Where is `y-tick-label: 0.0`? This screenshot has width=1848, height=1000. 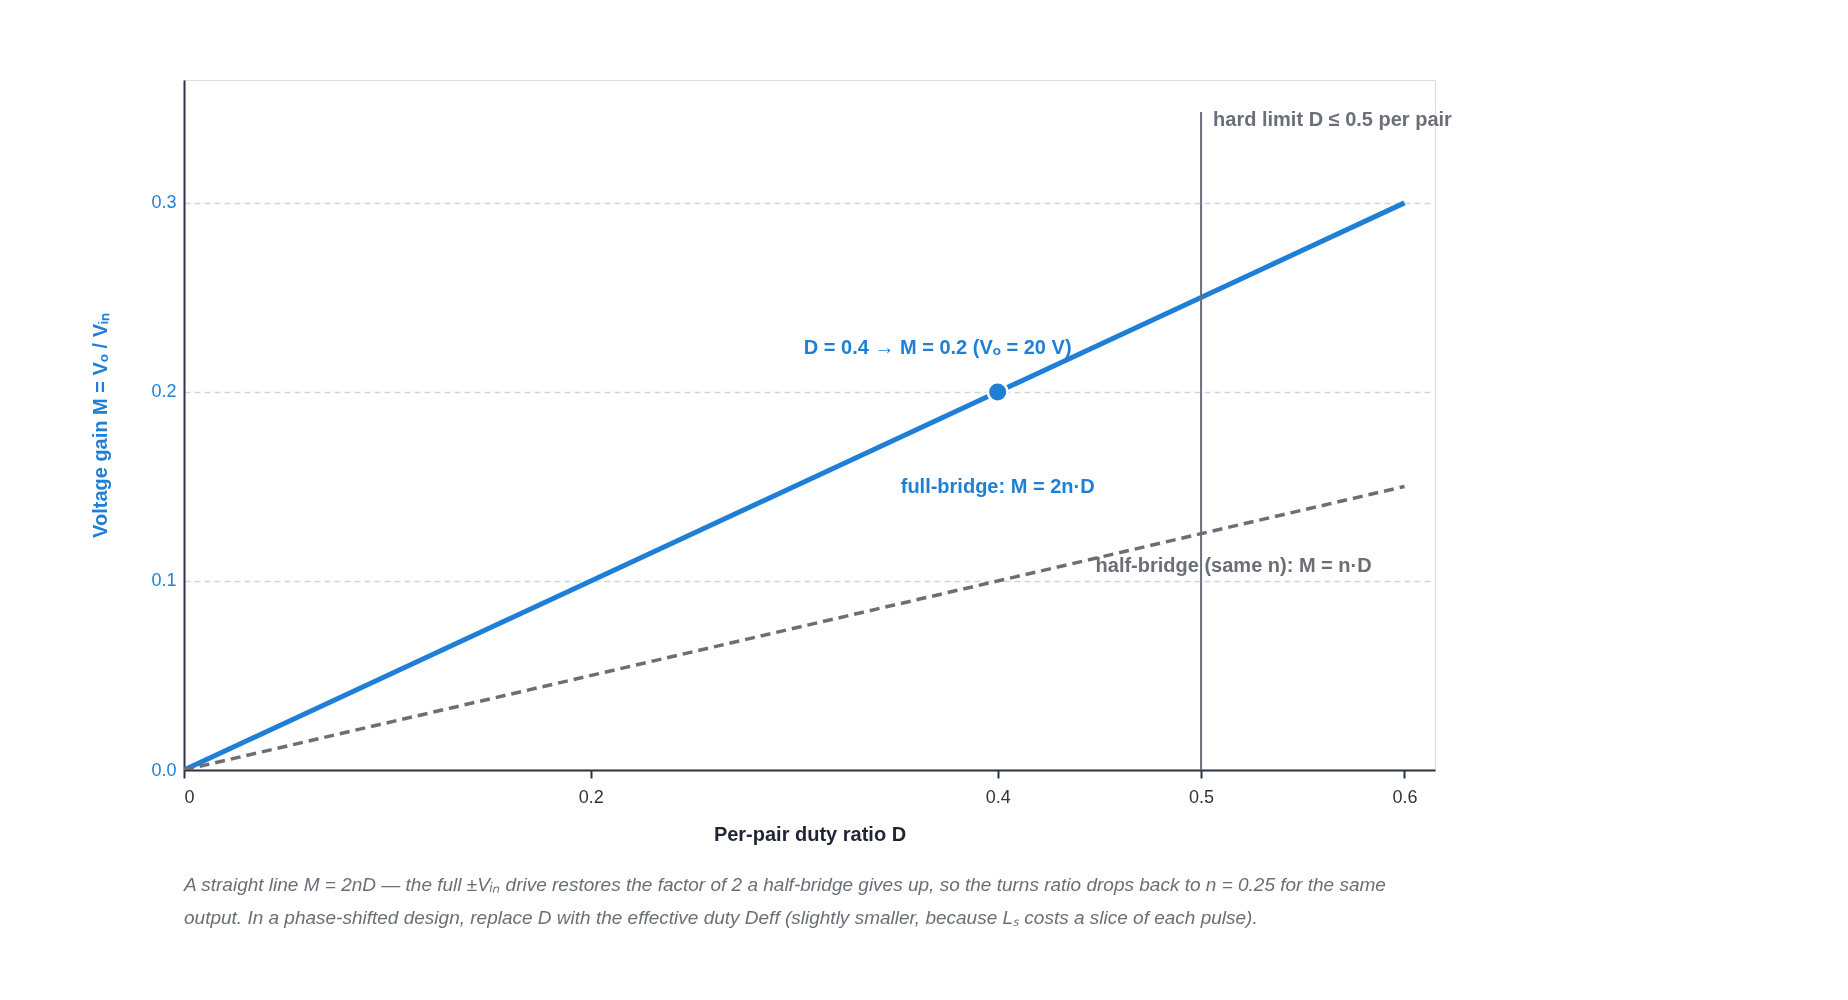 y-tick-label: 0.0 is located at coordinates (164, 769).